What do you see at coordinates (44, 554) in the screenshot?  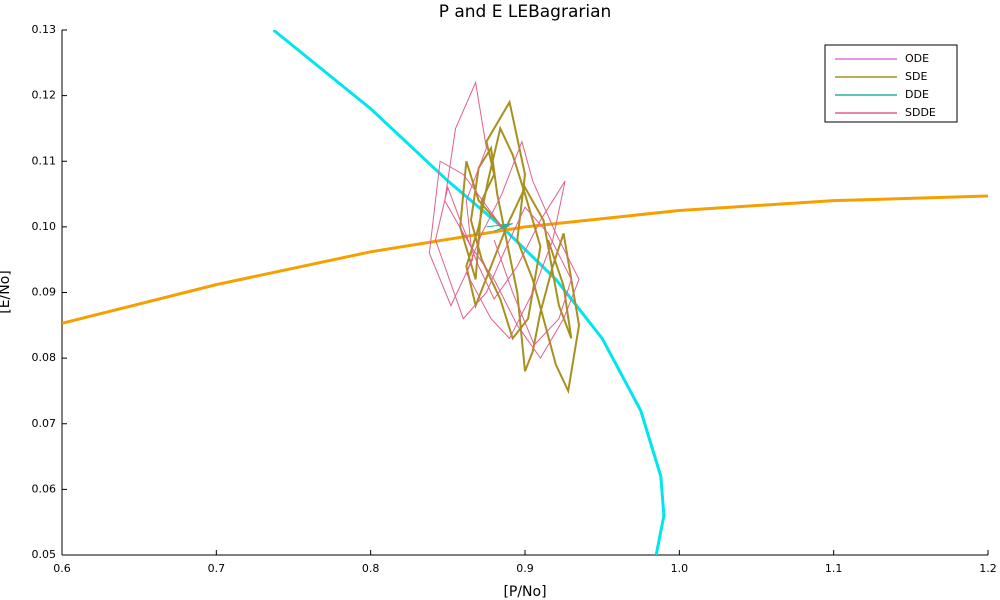 I see `y-tick-label: 0.05` at bounding box center [44, 554].